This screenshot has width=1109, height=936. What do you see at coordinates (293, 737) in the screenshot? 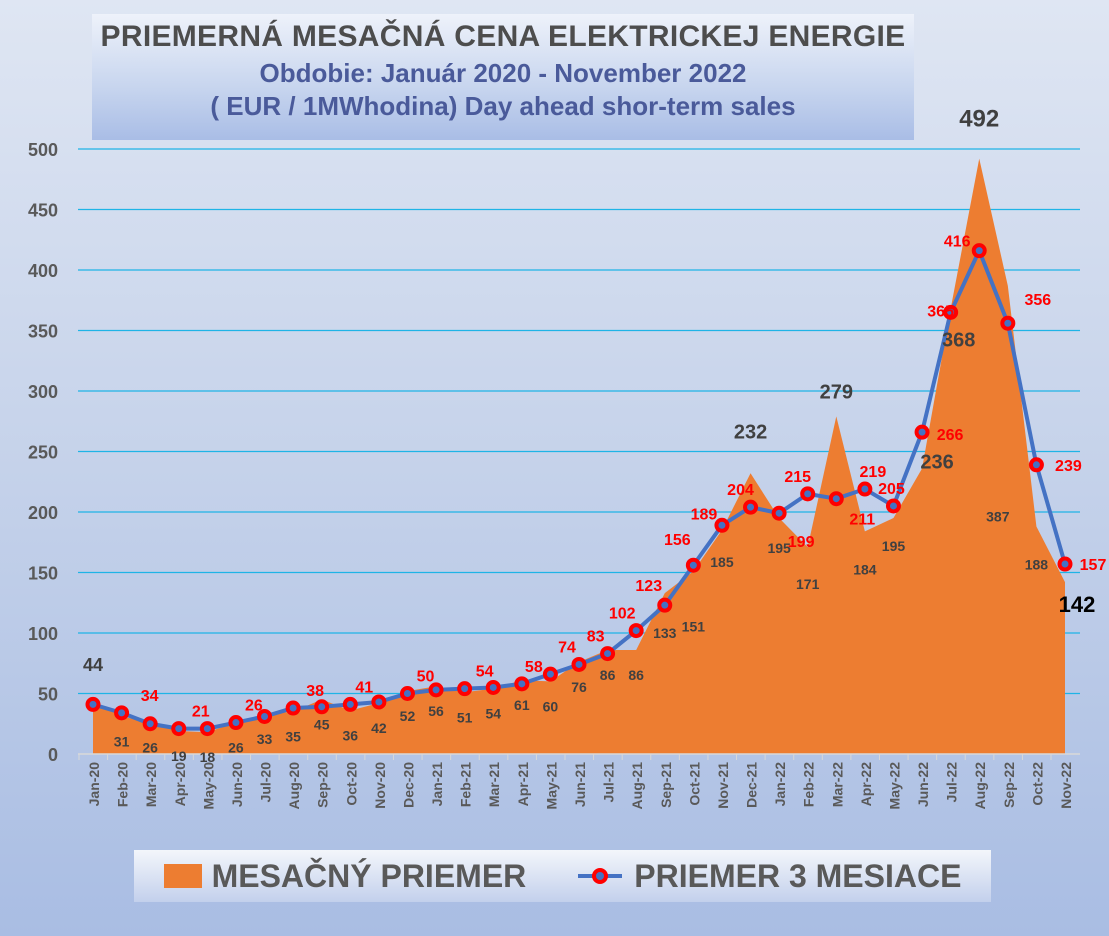
I see `area-data-label: 35` at bounding box center [293, 737].